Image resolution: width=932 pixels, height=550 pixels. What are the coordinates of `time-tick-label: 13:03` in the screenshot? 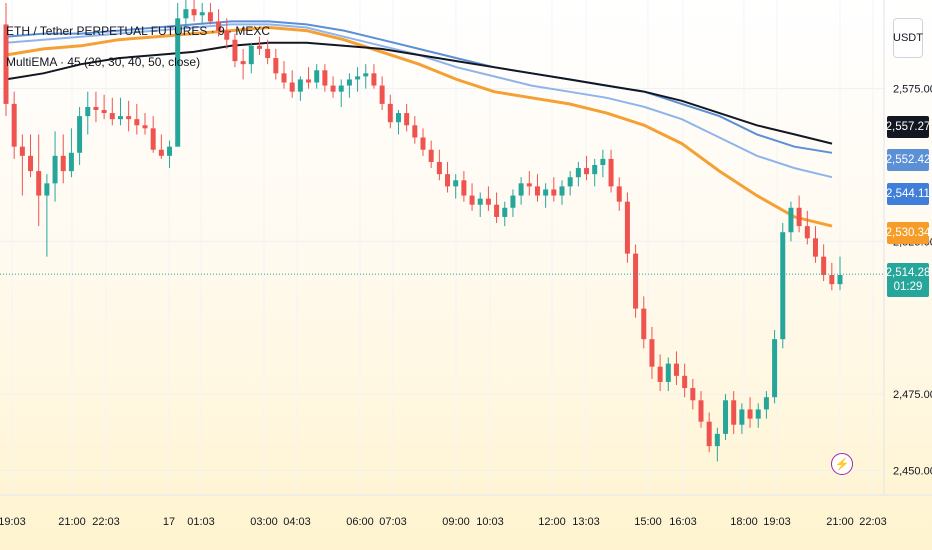 It's located at (586, 522).